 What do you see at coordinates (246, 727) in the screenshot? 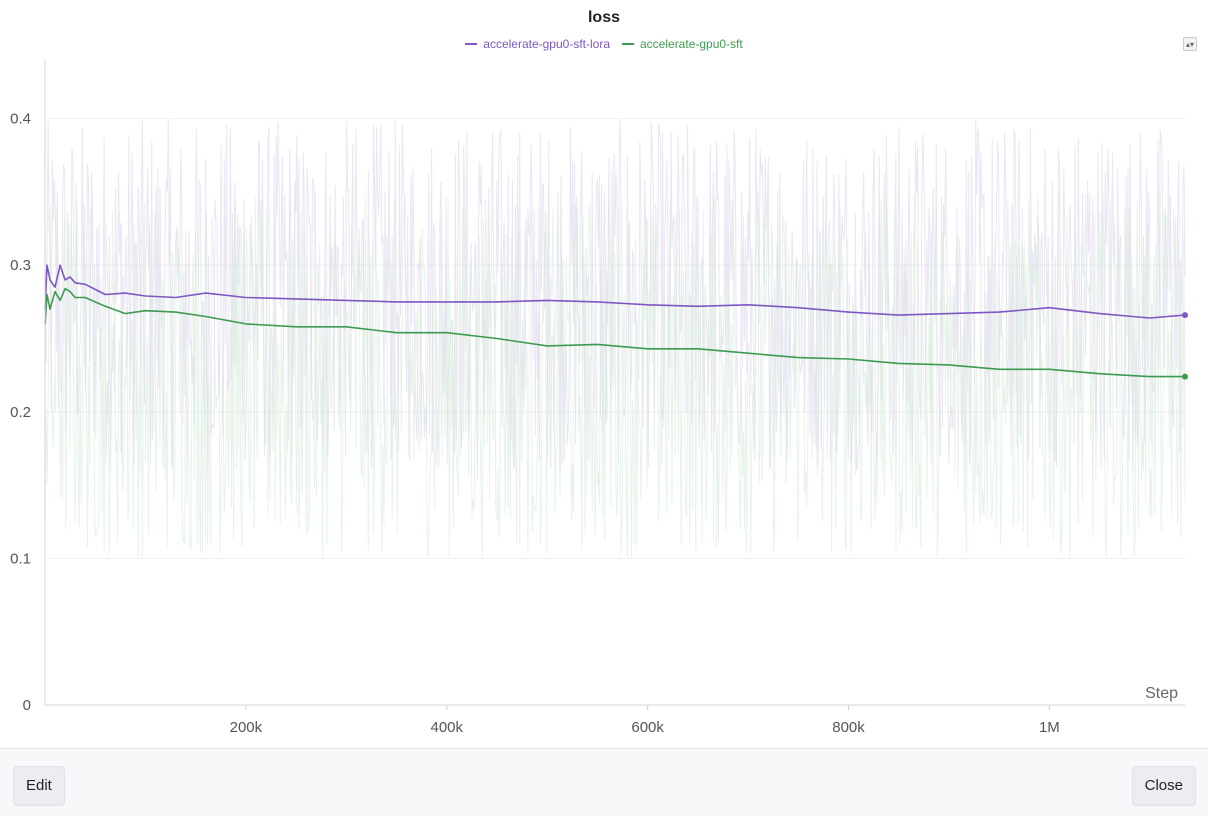
I see `x-tick-label: 200k` at bounding box center [246, 727].